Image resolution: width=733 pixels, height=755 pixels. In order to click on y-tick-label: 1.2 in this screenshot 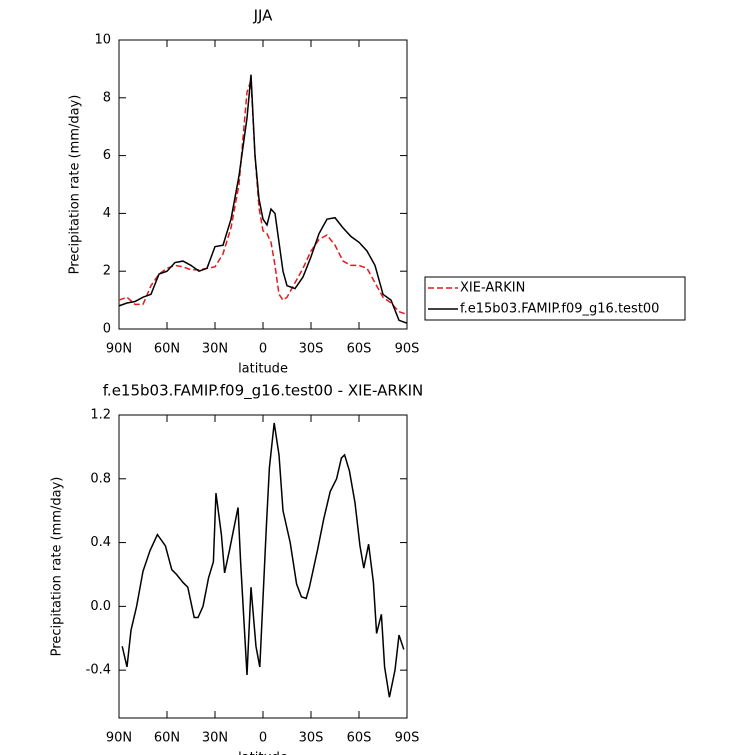, I will do `click(100, 415)`.